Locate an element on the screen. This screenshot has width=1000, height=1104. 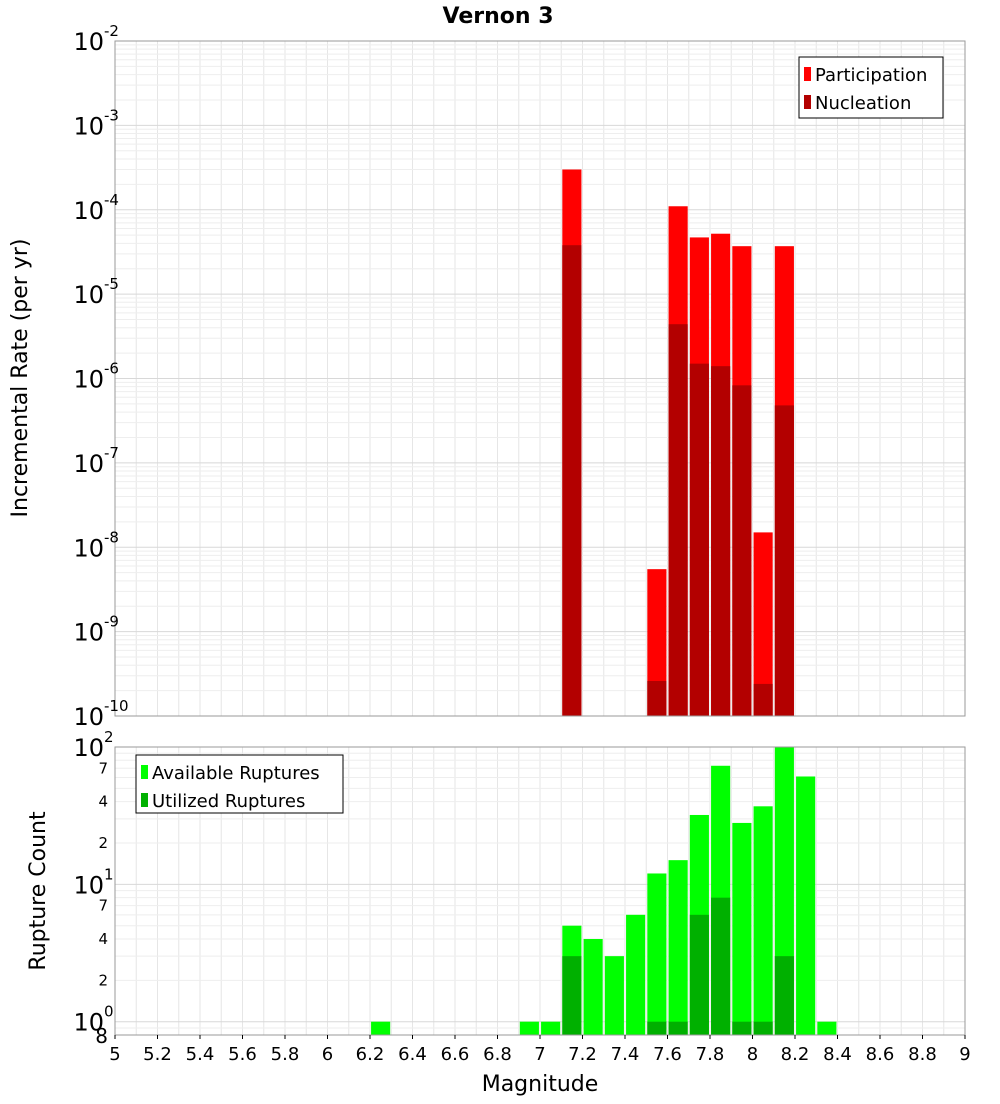
x-tick-label: 8 is located at coordinates (752, 1054).